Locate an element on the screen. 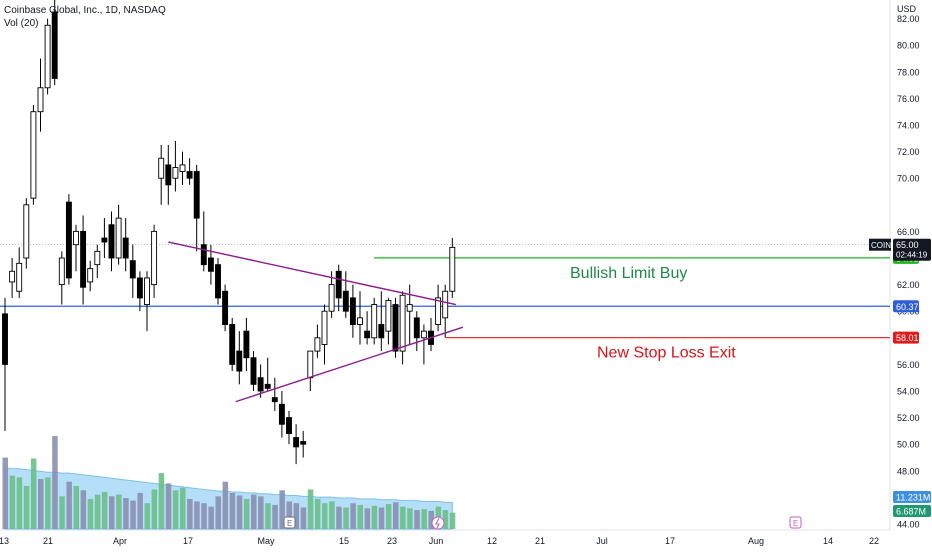 The height and width of the screenshot is (555, 932). x-tick-label: May is located at coordinates (266, 541).